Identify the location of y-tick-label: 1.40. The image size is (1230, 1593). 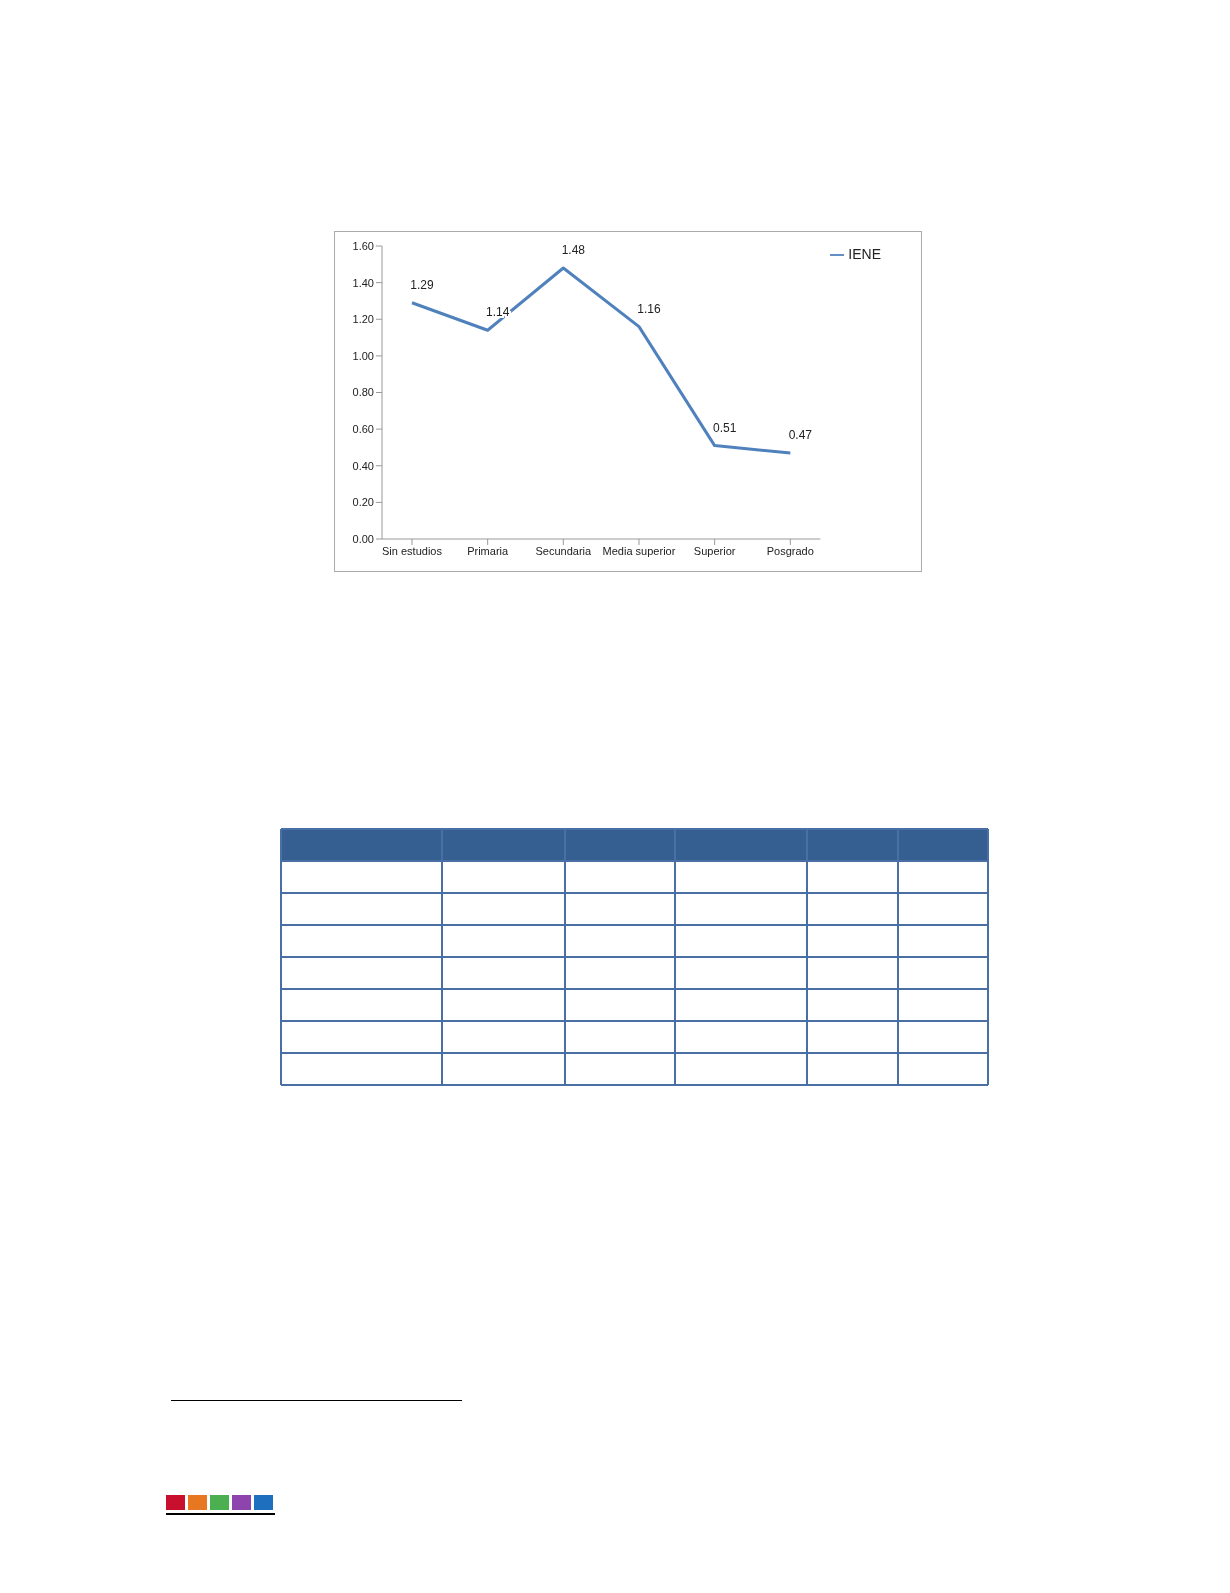
(363, 282).